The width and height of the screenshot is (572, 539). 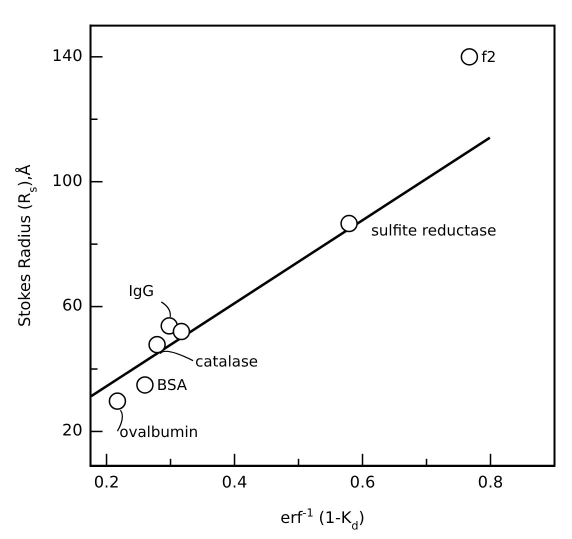 I want to click on x-tick-label: 0.8, so click(x=491, y=482).